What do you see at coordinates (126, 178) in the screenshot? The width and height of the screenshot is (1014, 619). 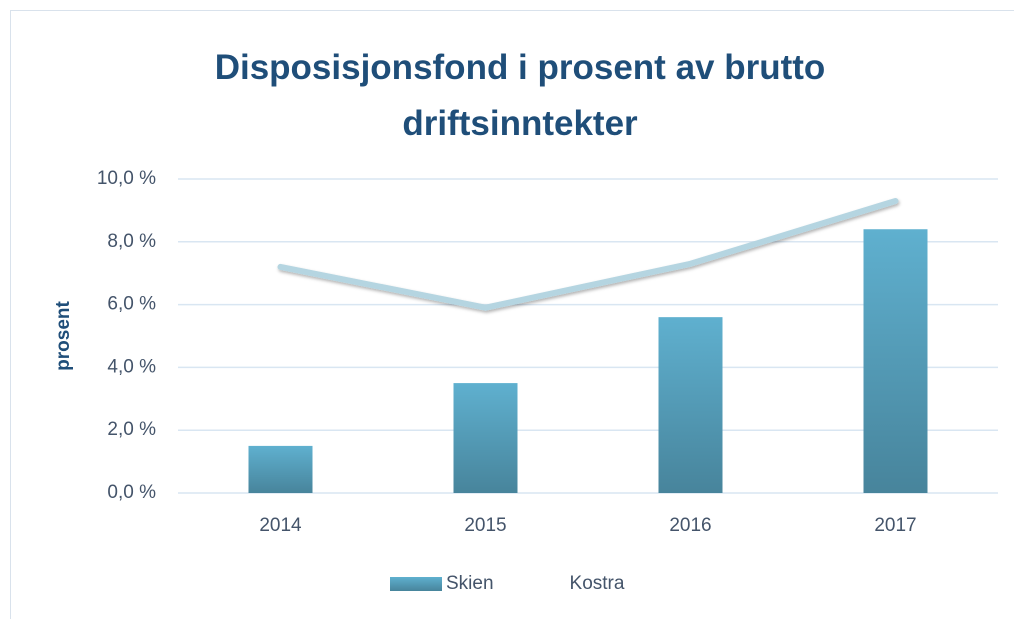 I see `y-tick-label: 10,0 %` at bounding box center [126, 178].